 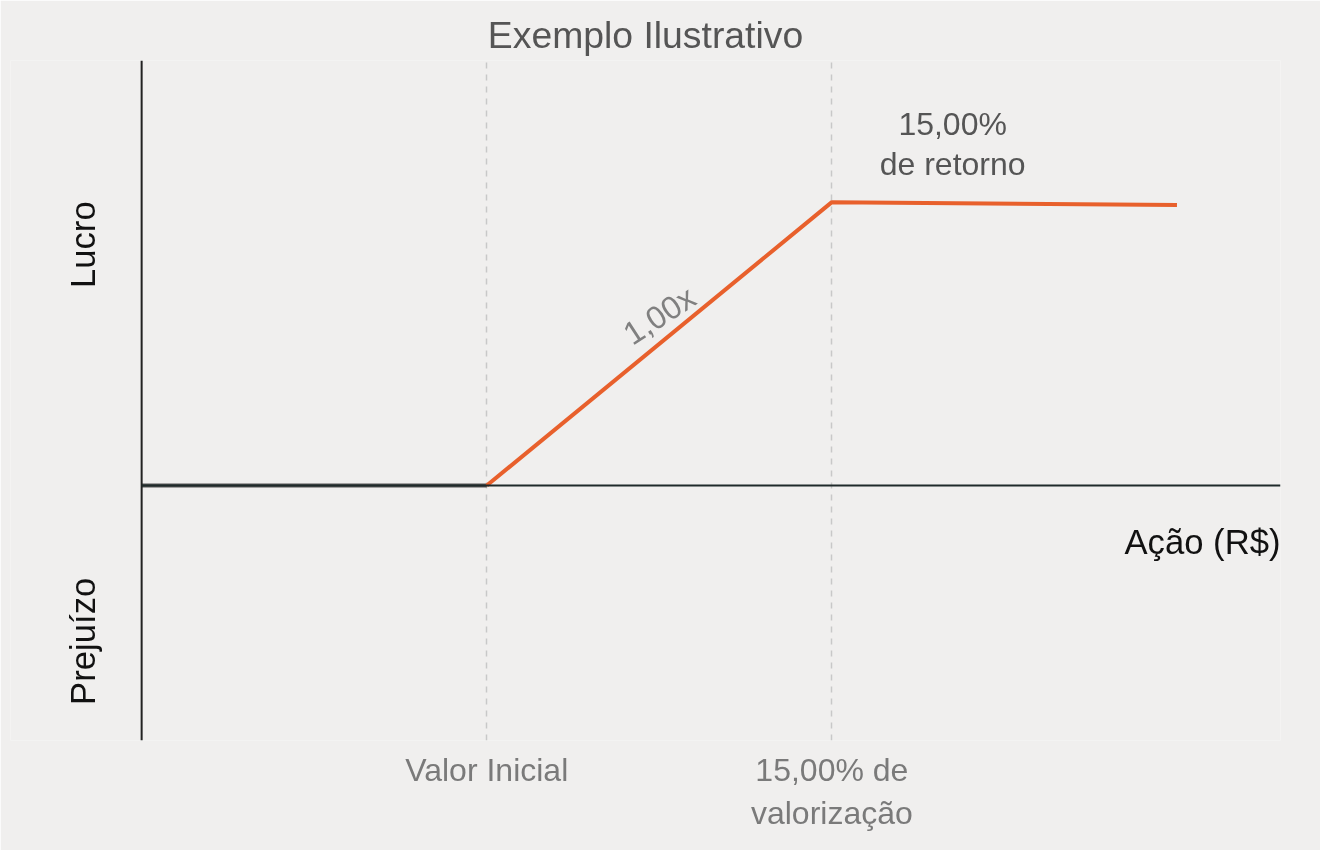 What do you see at coordinates (487, 769) in the screenshot?
I see `x-tick-label: Valor Inicial` at bounding box center [487, 769].